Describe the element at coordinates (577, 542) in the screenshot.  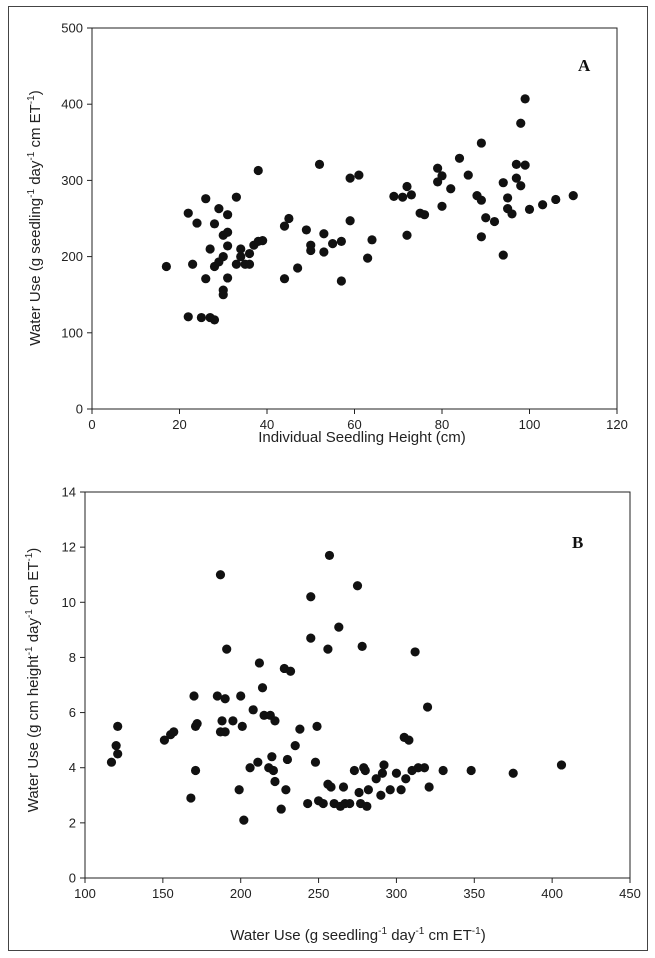
I see `panel-b-letter: B` at that location.